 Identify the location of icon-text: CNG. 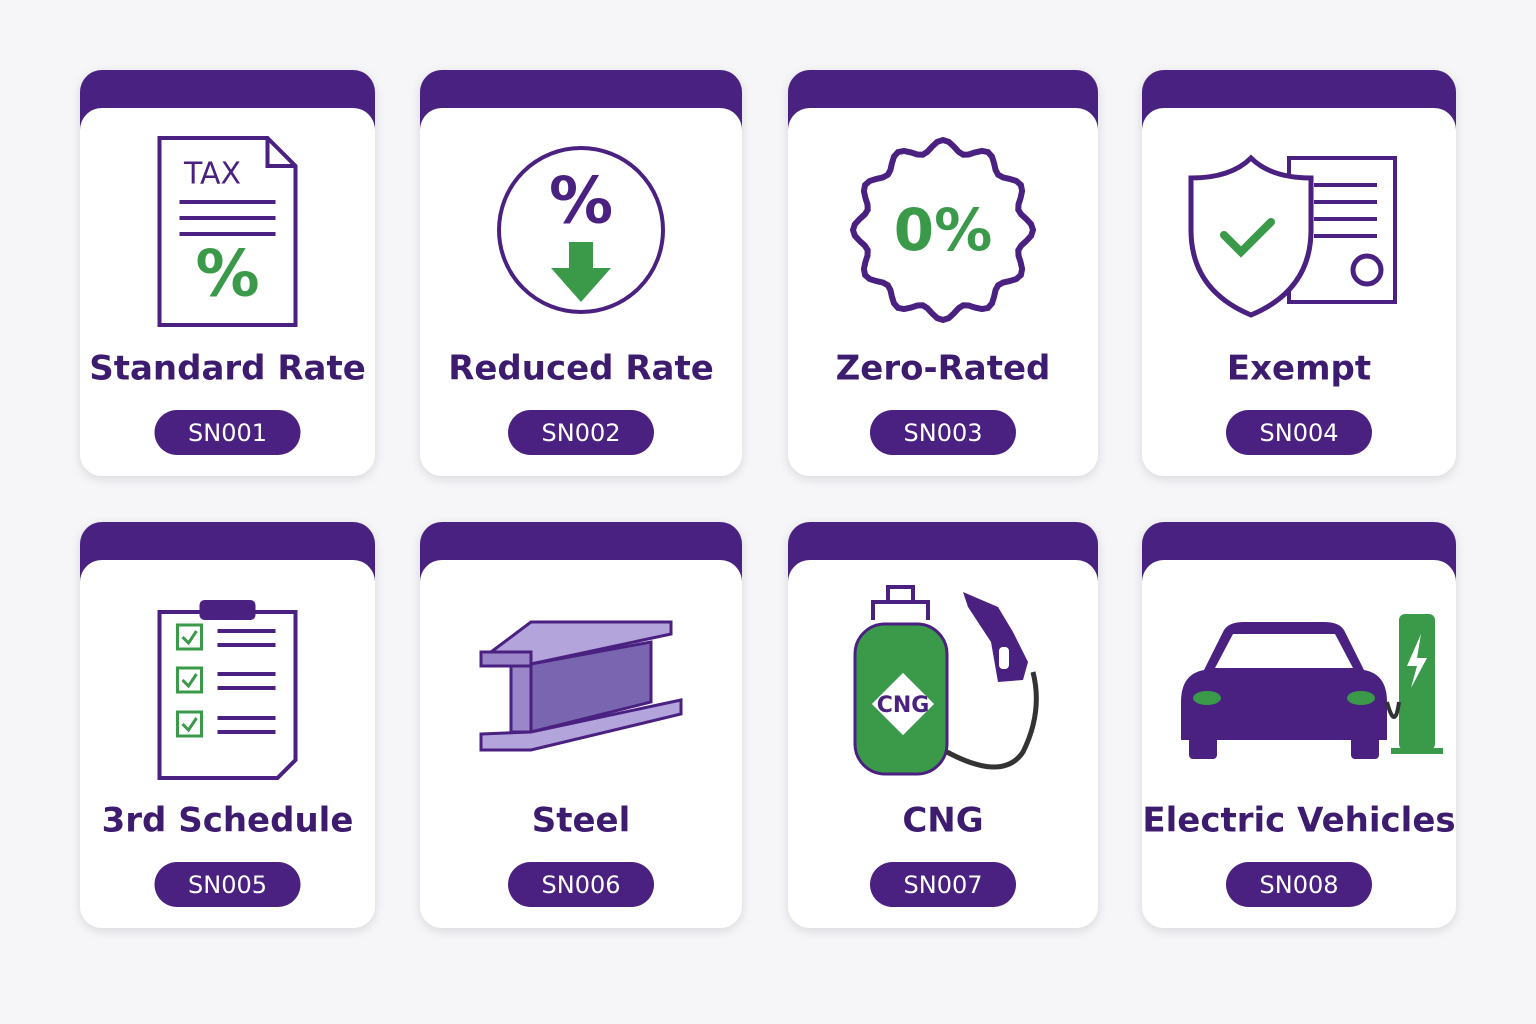
(903, 705).